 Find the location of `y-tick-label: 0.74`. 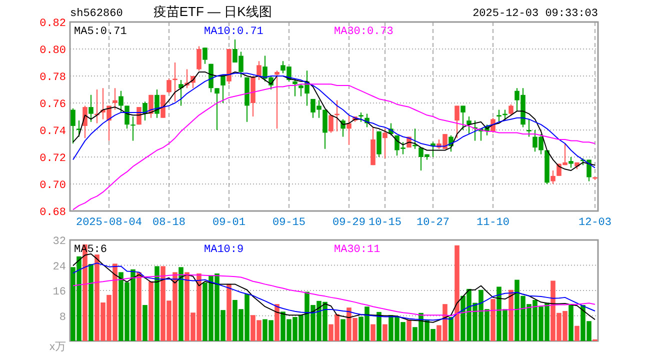

y-tick-label: 0.74 is located at coordinates (53, 132).